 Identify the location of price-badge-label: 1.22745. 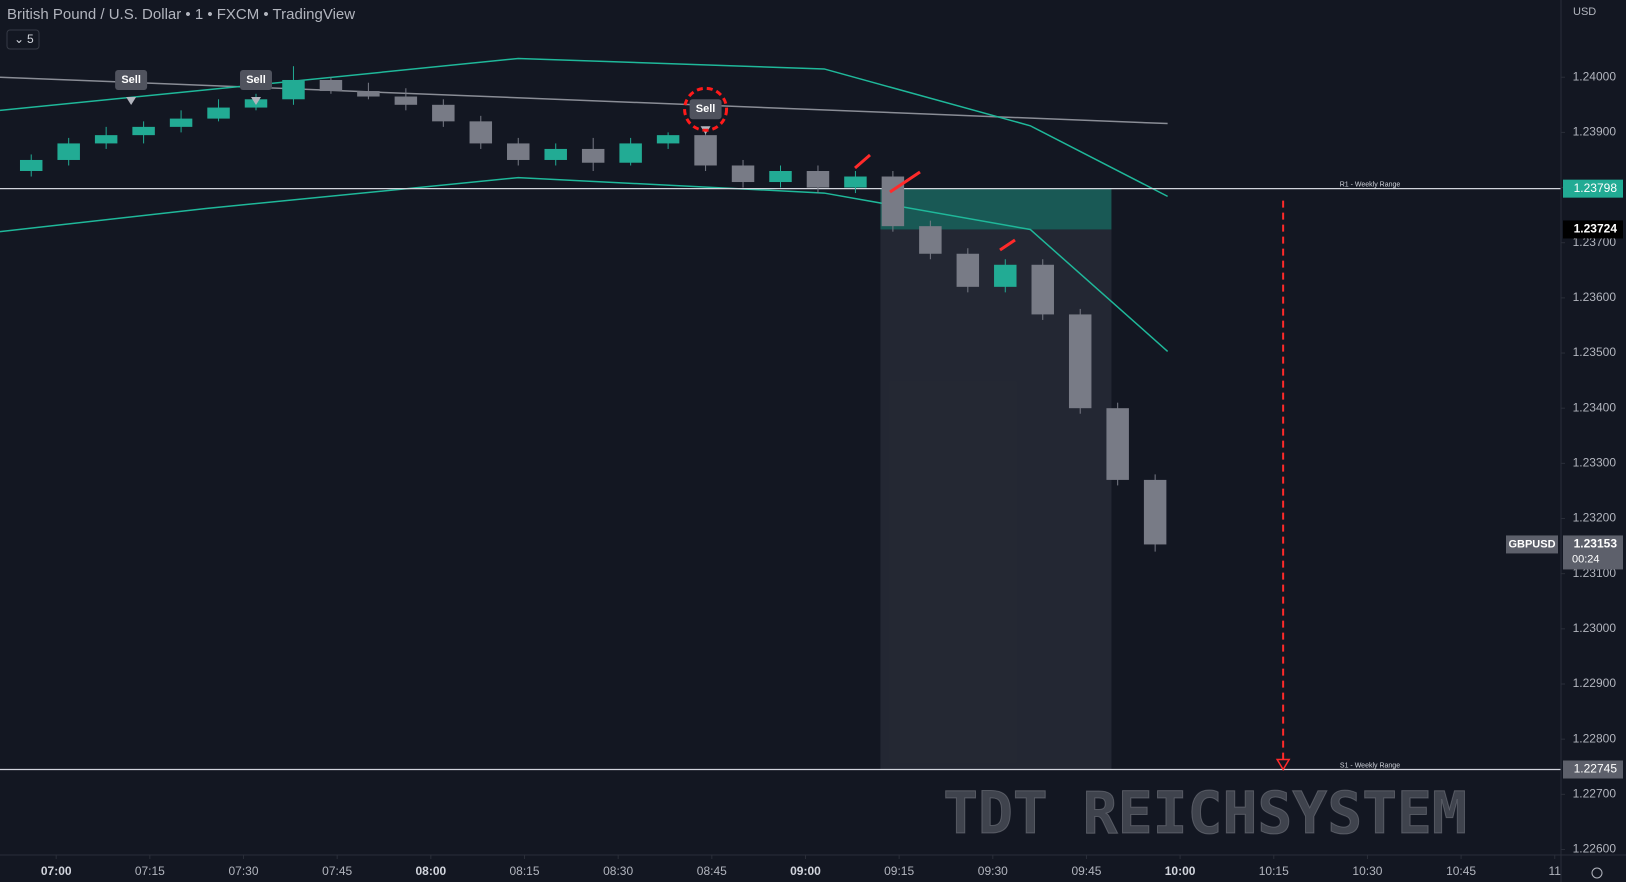
(1596, 769).